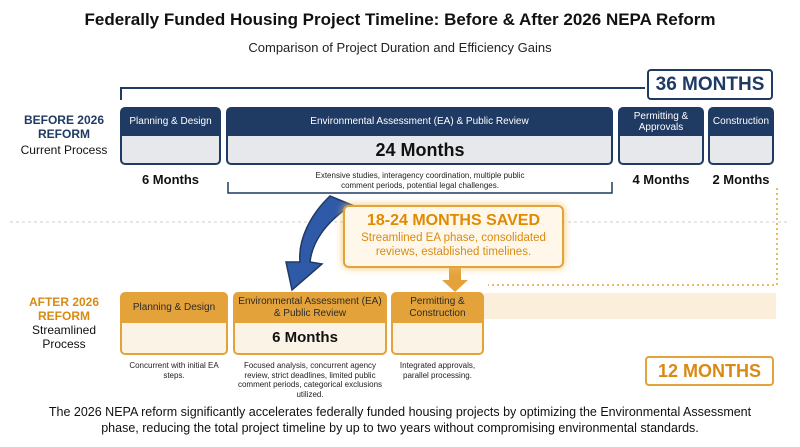 The width and height of the screenshot is (800, 447). What do you see at coordinates (174, 370) in the screenshot?
I see `phase-note: Concurrent with initial EA steps.` at bounding box center [174, 370].